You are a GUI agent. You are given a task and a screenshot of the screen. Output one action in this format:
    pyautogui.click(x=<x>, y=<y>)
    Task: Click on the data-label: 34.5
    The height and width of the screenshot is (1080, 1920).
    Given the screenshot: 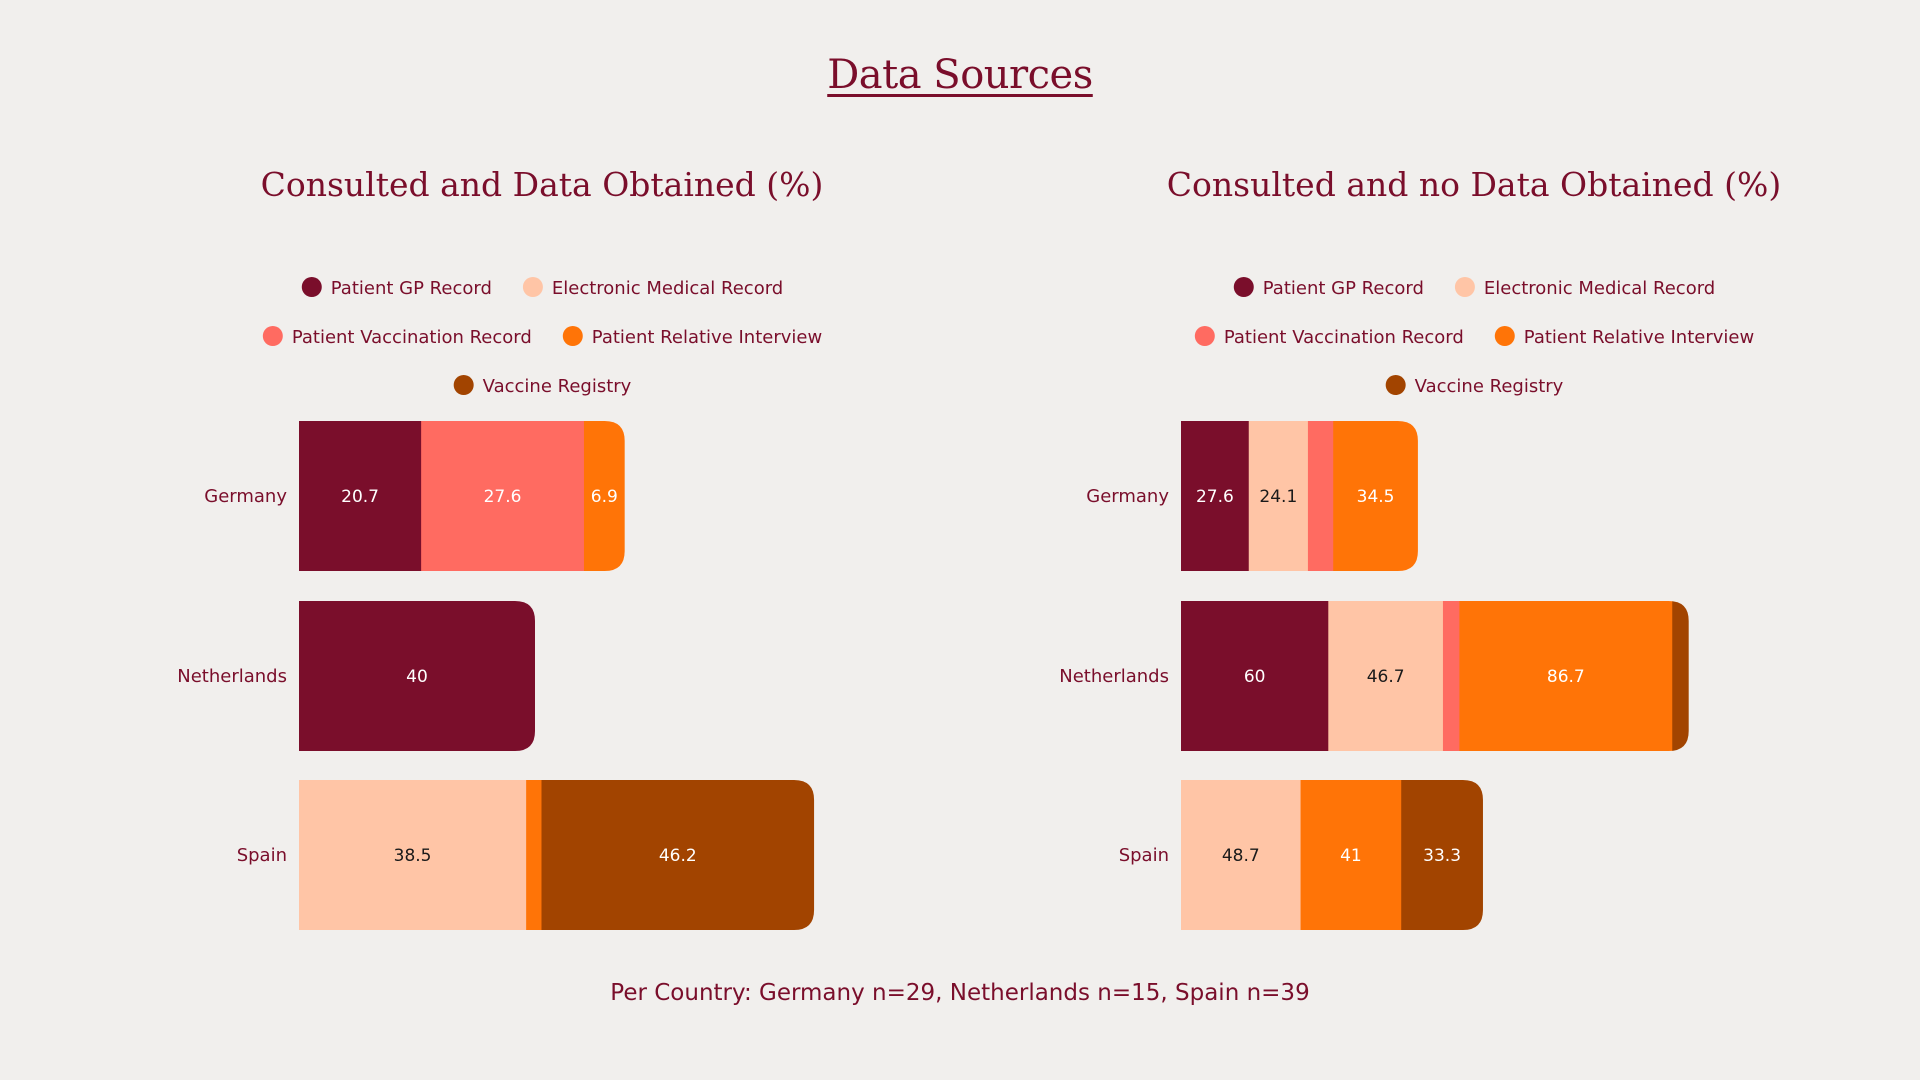 What is the action you would take?
    pyautogui.click(x=1376, y=497)
    